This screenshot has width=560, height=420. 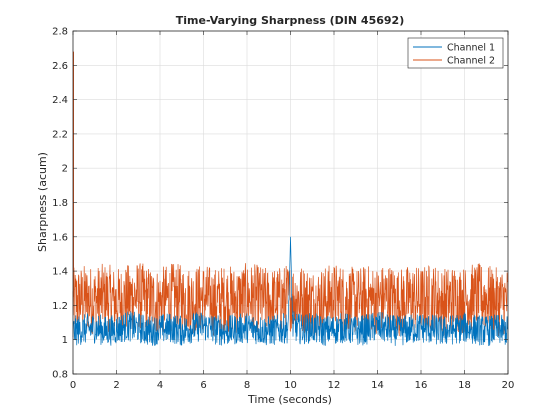 What do you see at coordinates (60, 66) in the screenshot?
I see `y-tick-label: 2.6` at bounding box center [60, 66].